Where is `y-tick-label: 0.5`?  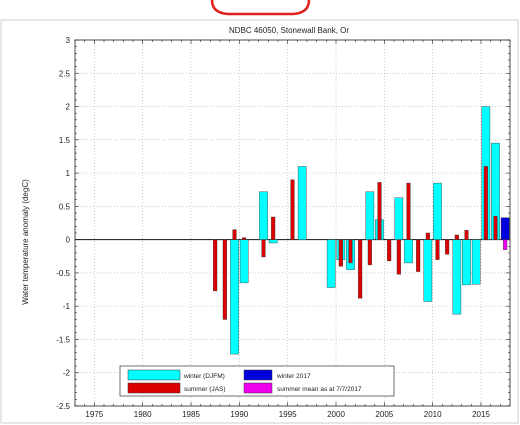
y-tick-label: 0.5 is located at coordinates (65, 206).